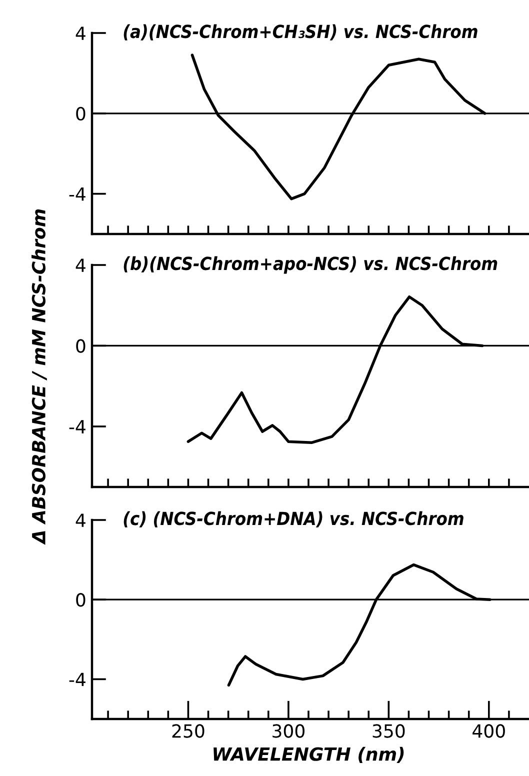 The width and height of the screenshot is (529, 776). Describe the element at coordinates (488, 731) in the screenshot. I see `x-tick-label: 400` at that location.